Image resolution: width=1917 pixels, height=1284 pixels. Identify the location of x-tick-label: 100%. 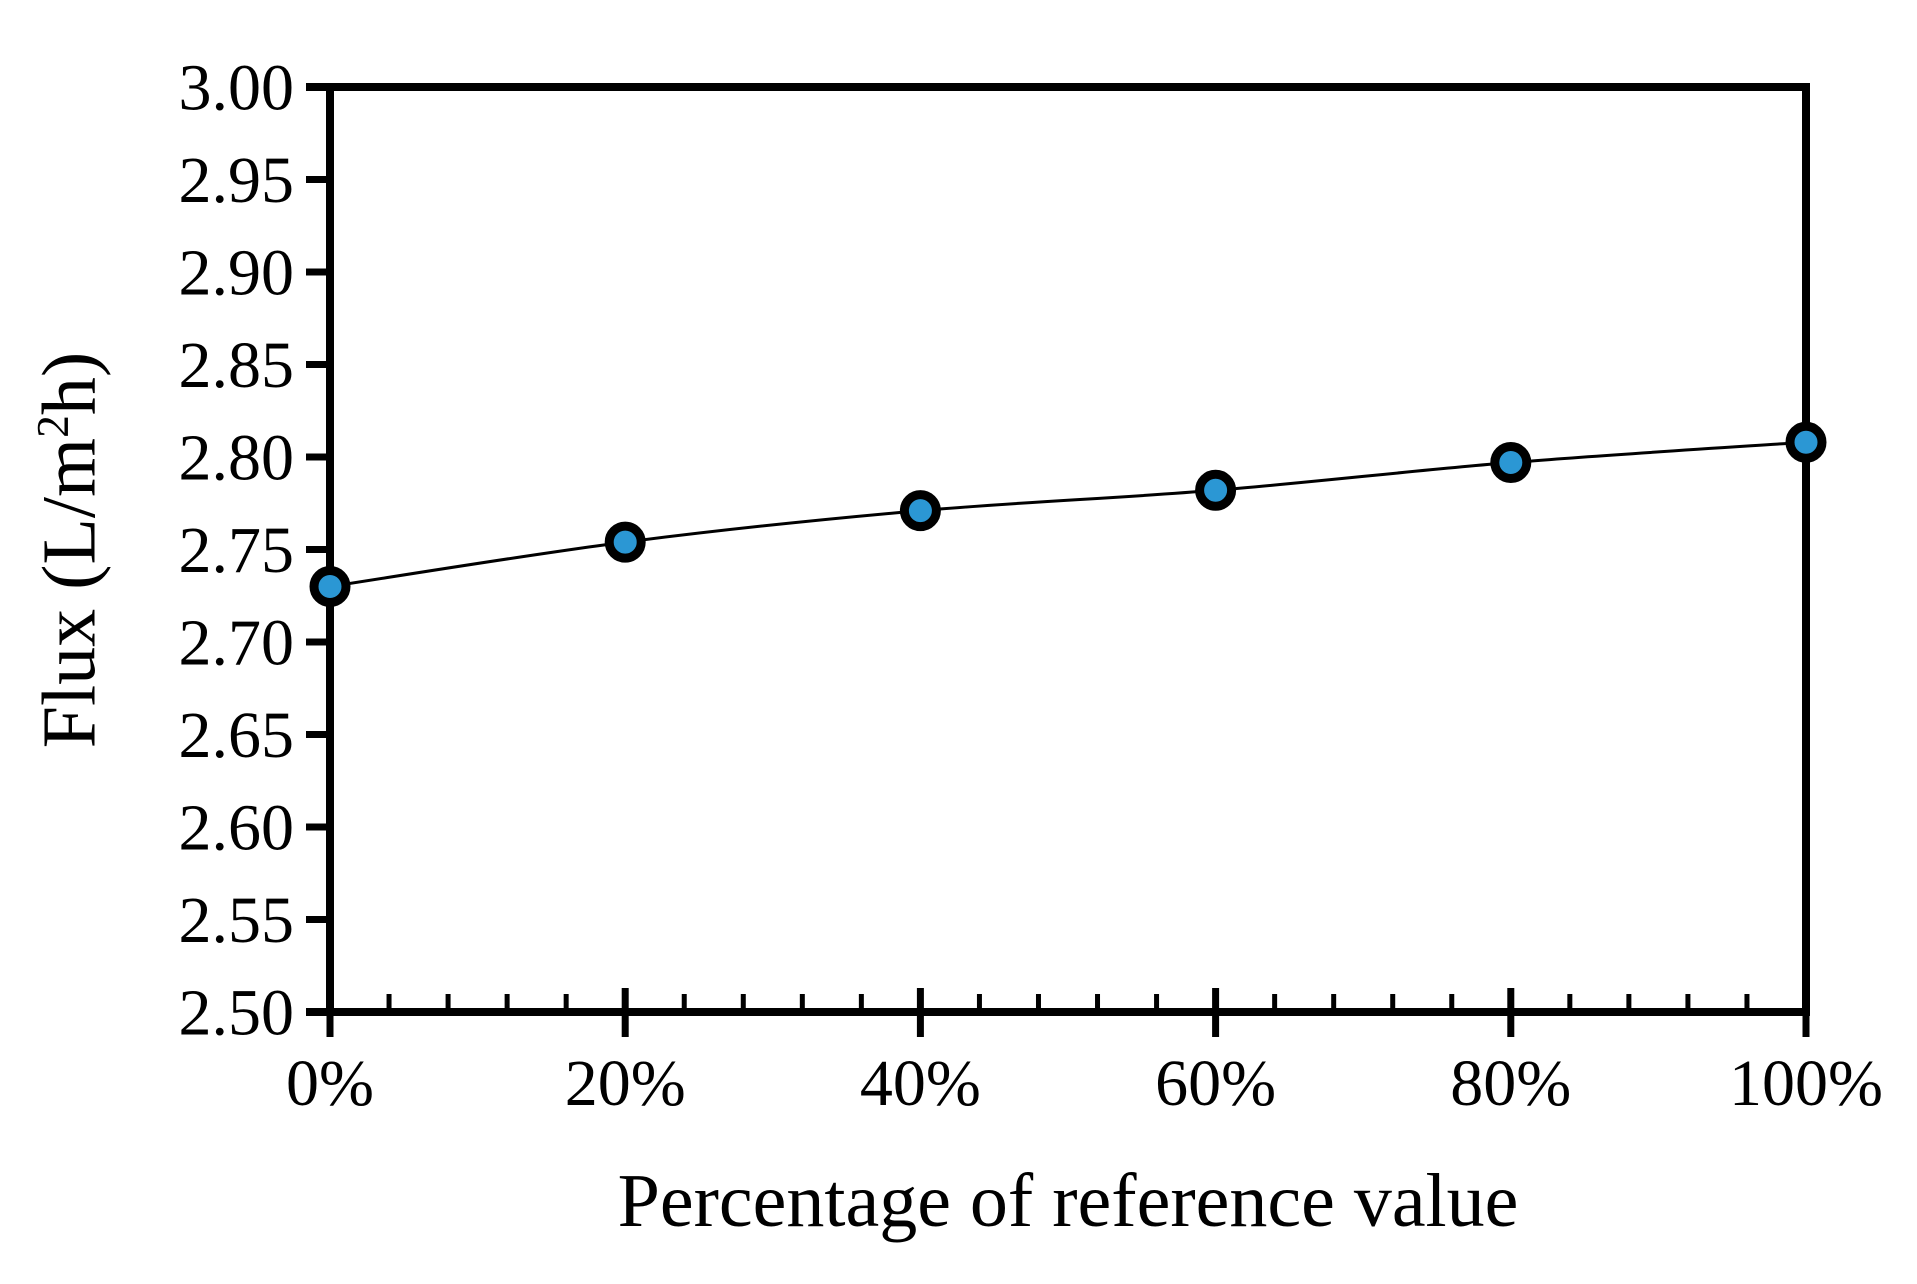
(1806, 1083).